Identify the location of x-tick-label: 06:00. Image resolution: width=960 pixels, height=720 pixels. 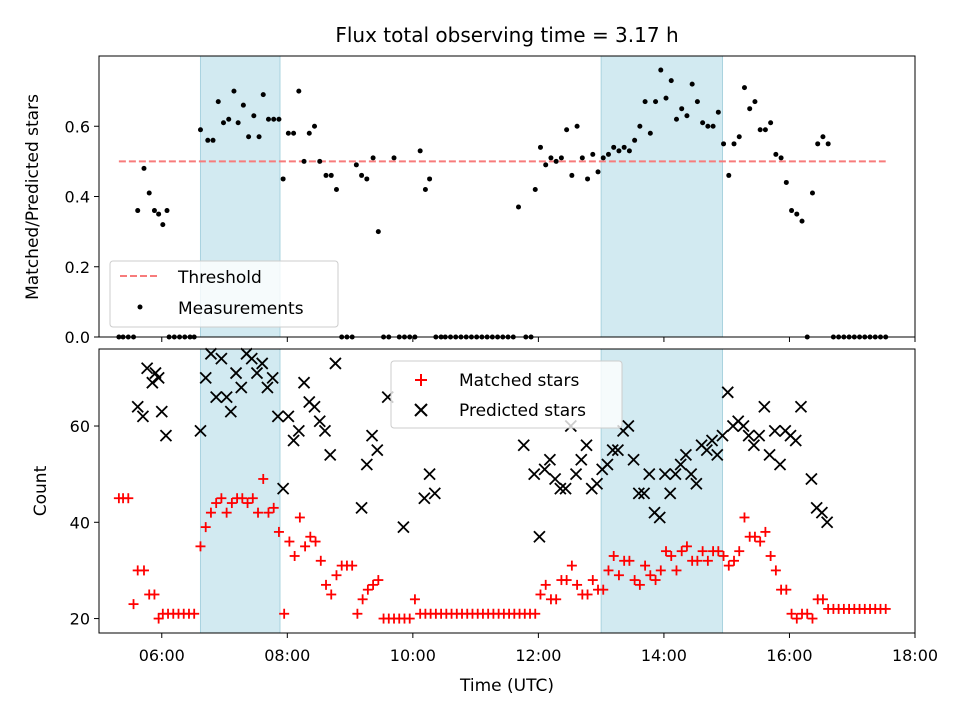
(162, 655).